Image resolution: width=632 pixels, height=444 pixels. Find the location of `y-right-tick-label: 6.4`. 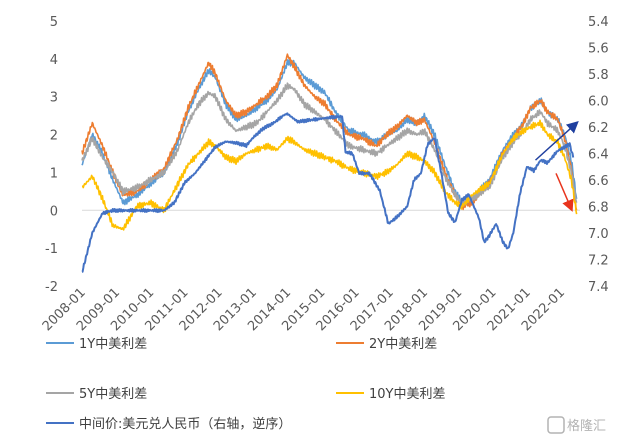

y-right-tick-label: 6.4 is located at coordinates (598, 155).